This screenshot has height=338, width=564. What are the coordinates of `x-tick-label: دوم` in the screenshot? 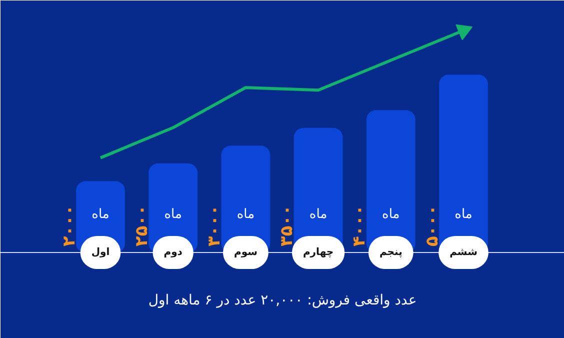 It's located at (173, 252).